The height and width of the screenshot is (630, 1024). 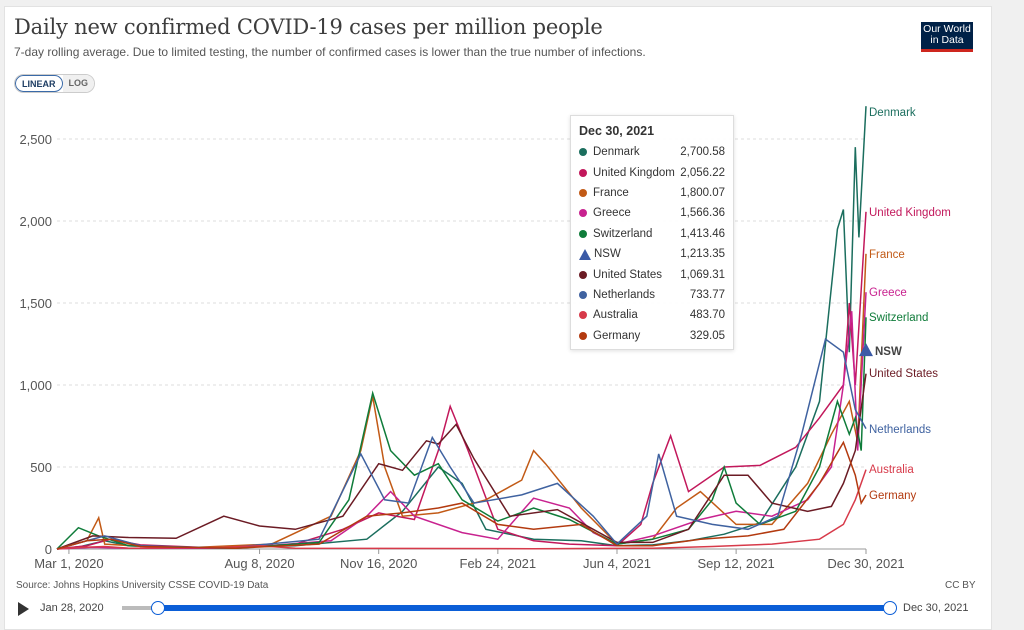 I want to click on tooltip-row: United States 1,069.31, so click(x=652, y=274).